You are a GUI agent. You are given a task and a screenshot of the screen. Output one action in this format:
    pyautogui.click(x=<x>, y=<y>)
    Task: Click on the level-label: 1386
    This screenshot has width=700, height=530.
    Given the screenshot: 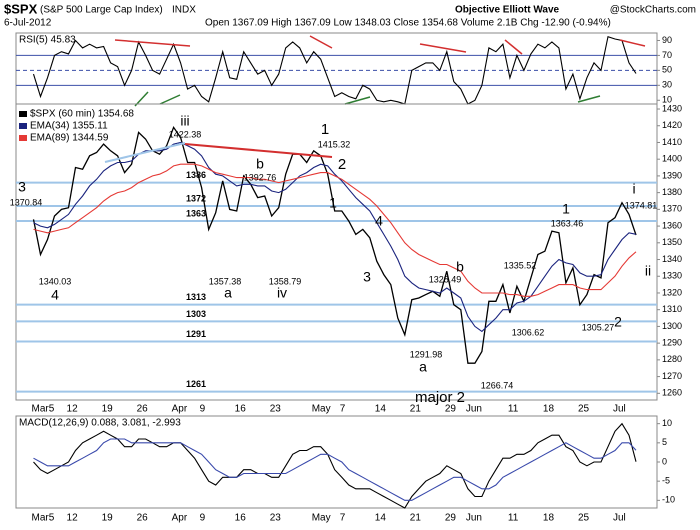 What is the action you would take?
    pyautogui.click(x=196, y=175)
    